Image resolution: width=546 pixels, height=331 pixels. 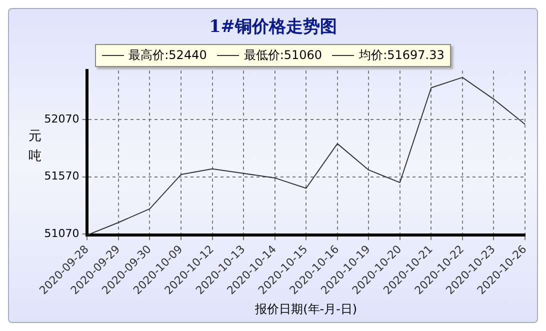 I want to click on y-tick-label: 51070, so click(x=62, y=233).